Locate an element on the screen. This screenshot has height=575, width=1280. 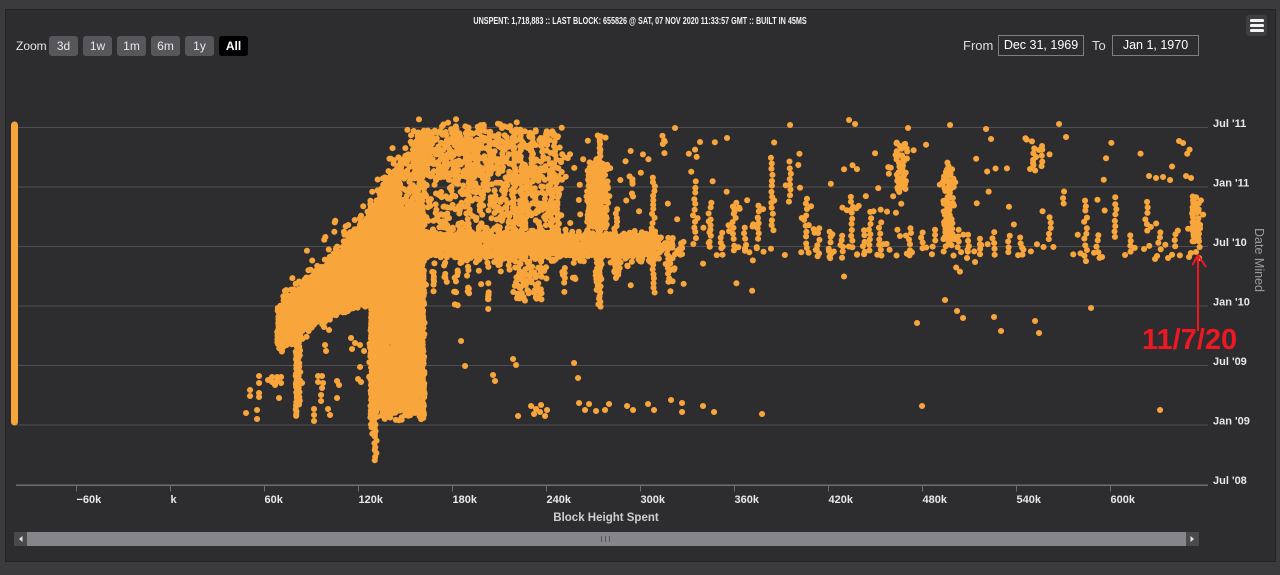
svg-text: Jan '10 is located at coordinates (1231, 303).